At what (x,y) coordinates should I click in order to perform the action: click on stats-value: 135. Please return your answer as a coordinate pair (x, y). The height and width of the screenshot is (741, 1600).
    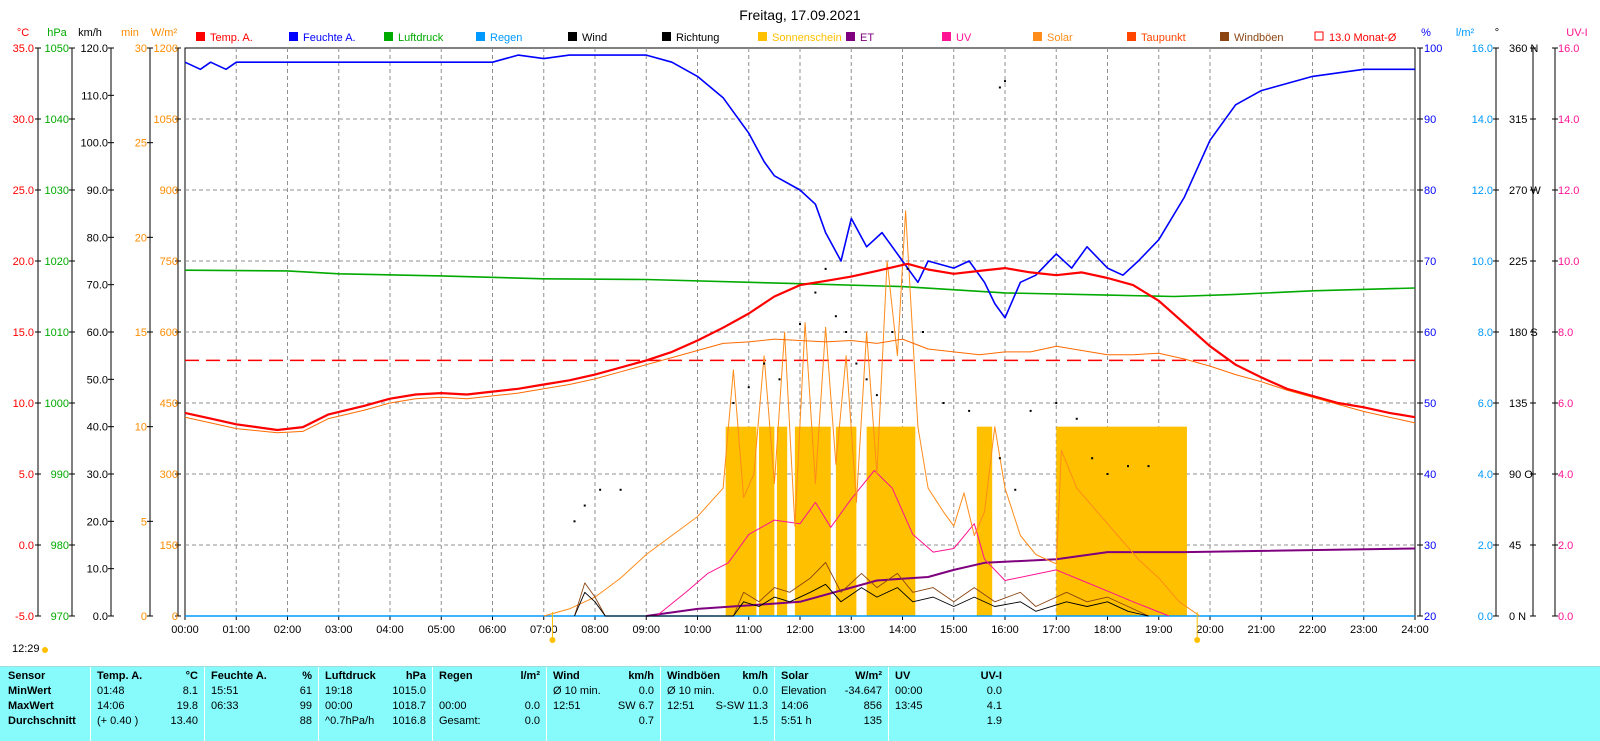
    Looking at the image, I should click on (872, 721).